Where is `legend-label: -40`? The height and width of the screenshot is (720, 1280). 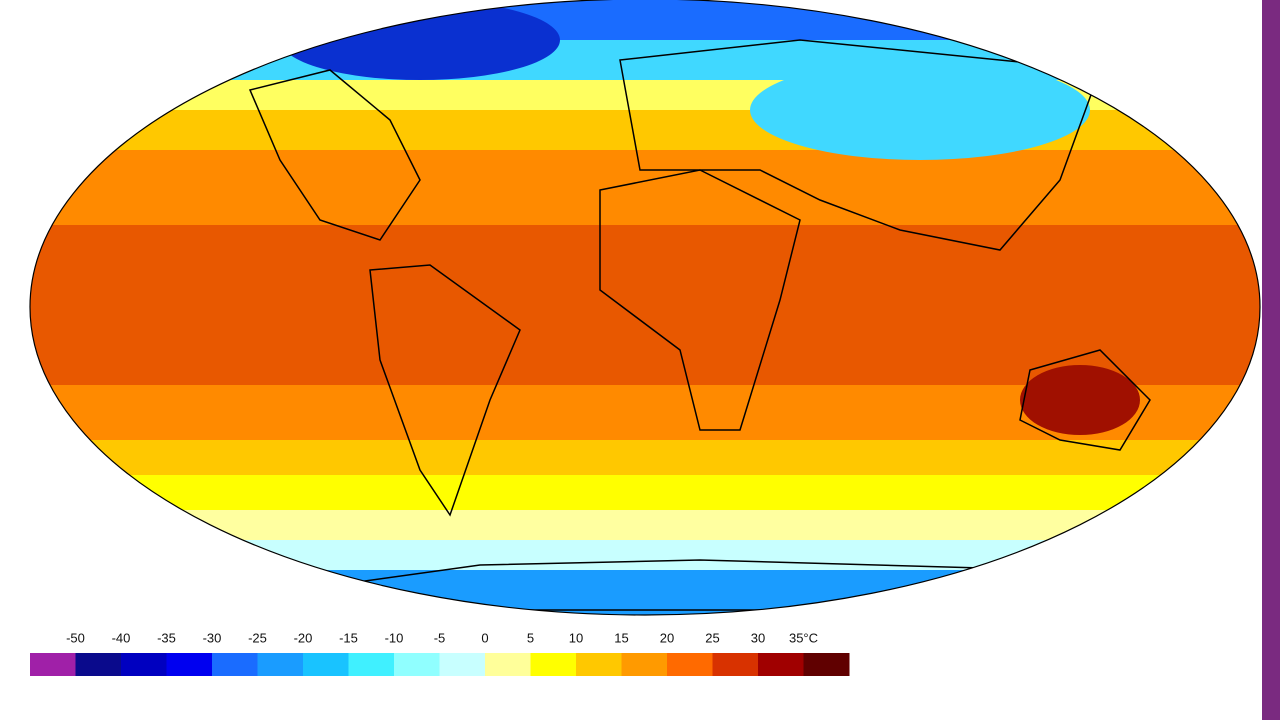
legend-label: -40 is located at coordinates (121, 637).